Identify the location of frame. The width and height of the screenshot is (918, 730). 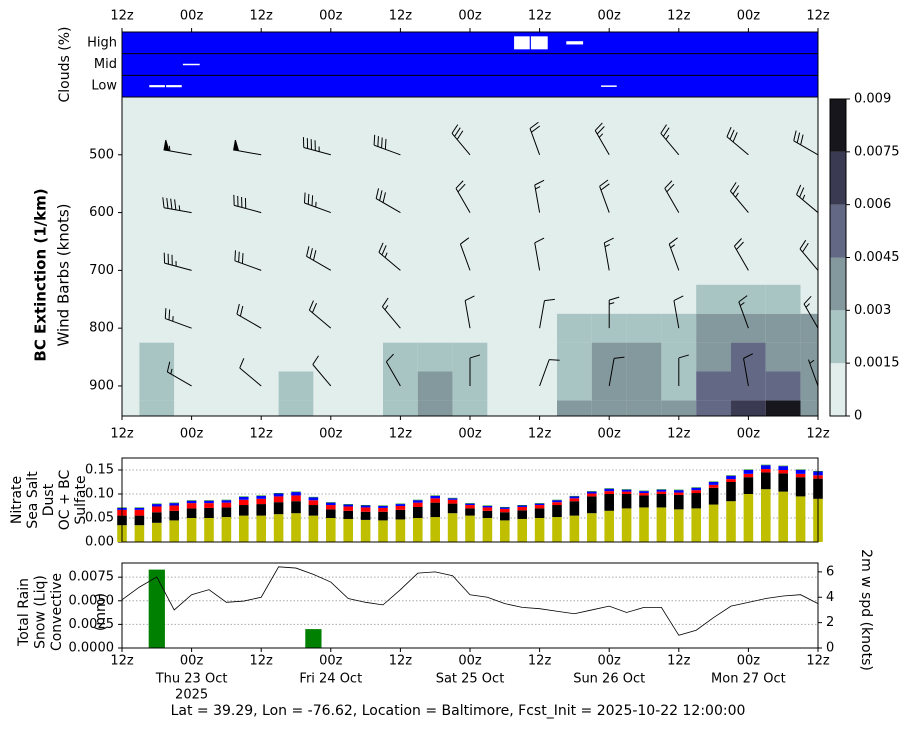
(470, 605).